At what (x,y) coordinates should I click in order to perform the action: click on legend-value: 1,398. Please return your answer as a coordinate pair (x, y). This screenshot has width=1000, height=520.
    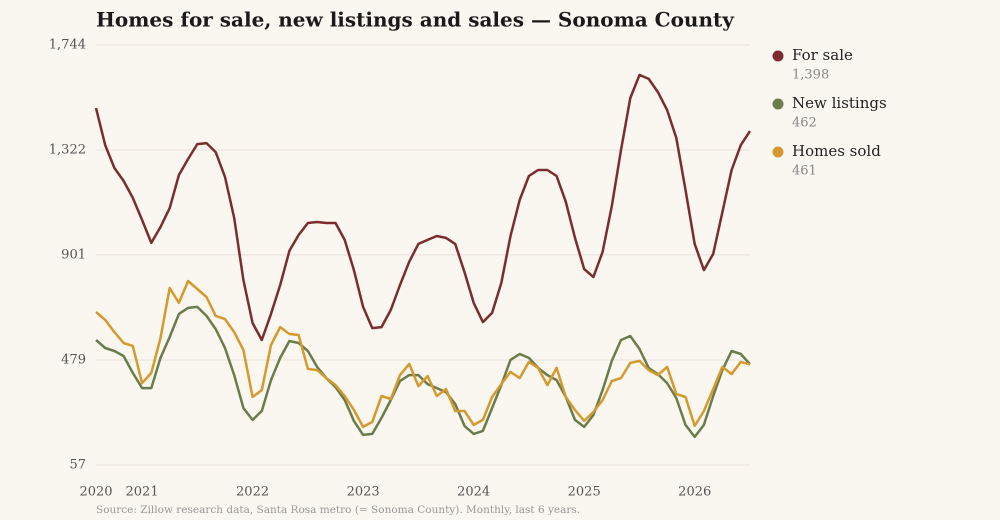
    Looking at the image, I should click on (810, 75).